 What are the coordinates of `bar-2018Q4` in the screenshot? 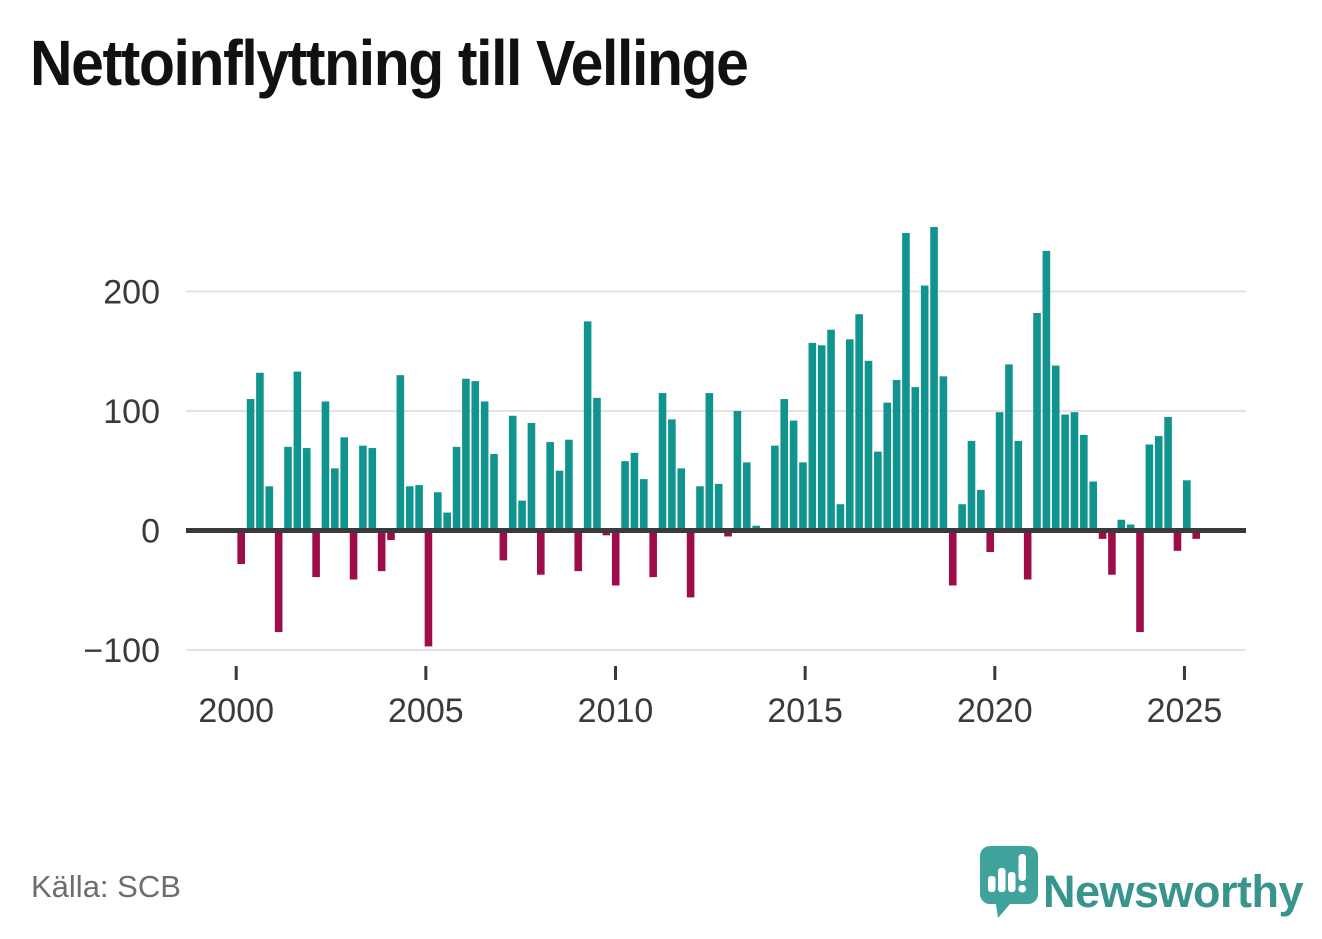 It's located at (943, 453).